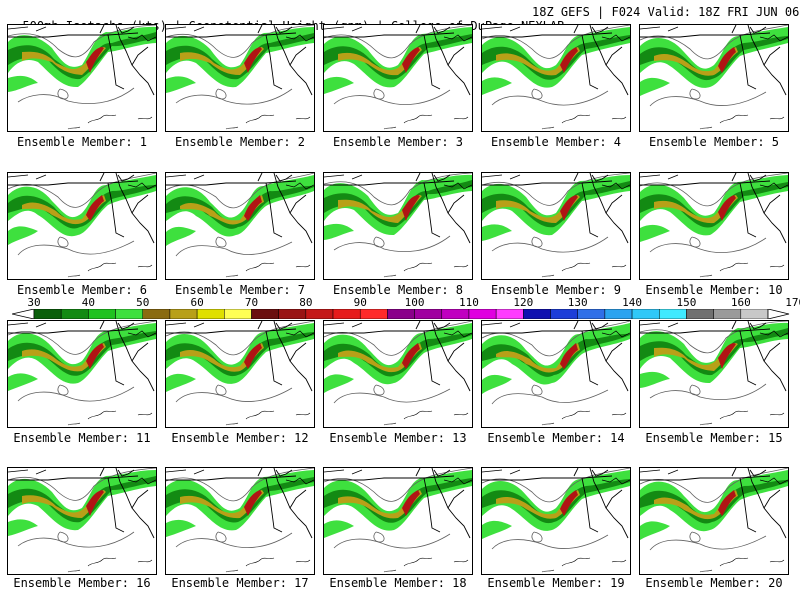 The image size is (800, 600). I want to click on colorbar-labels: 30 40 50 60 70 80 90 100 110 120 130 140 150 160 170, so click(406, 302).